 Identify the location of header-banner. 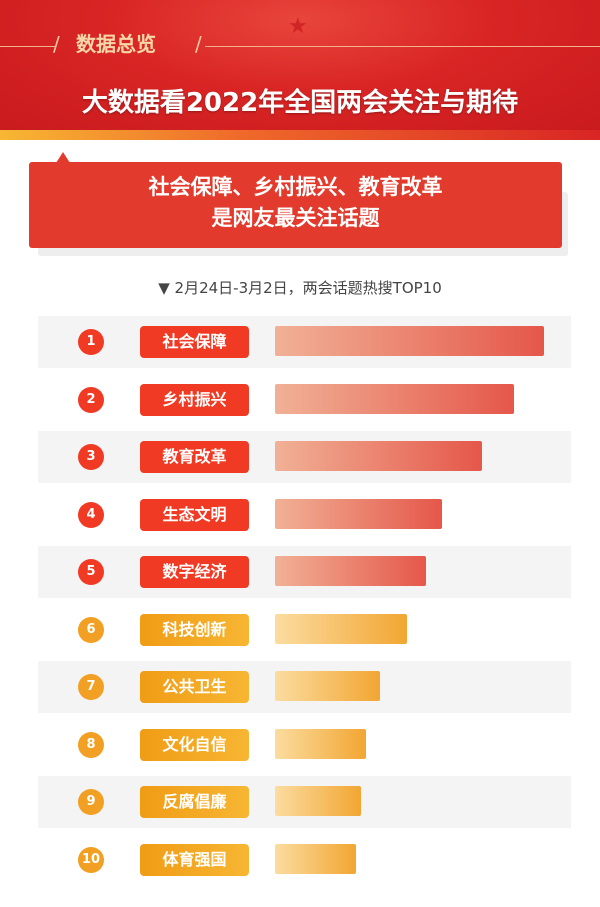
(300, 66).